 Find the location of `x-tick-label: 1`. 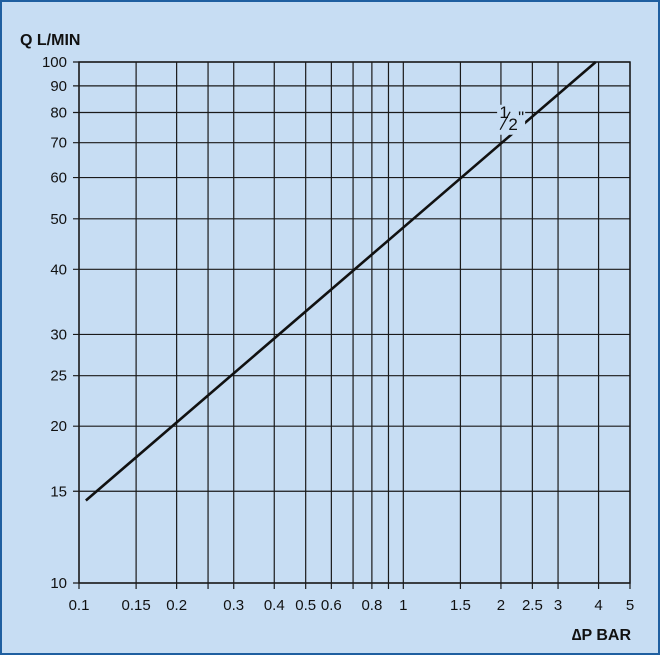

x-tick-label: 1 is located at coordinates (403, 605).